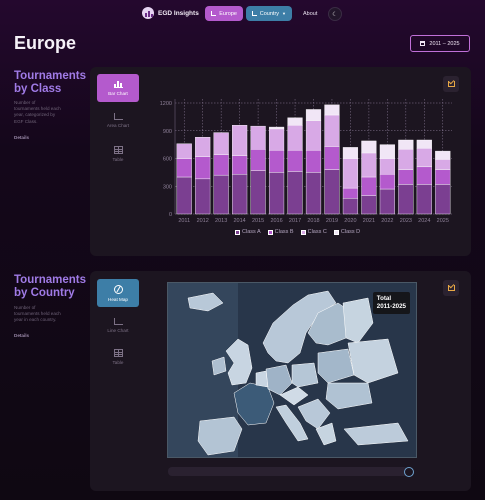 This screenshot has width=485, height=500. I want to click on x-tick-label: 2023, so click(406, 221).